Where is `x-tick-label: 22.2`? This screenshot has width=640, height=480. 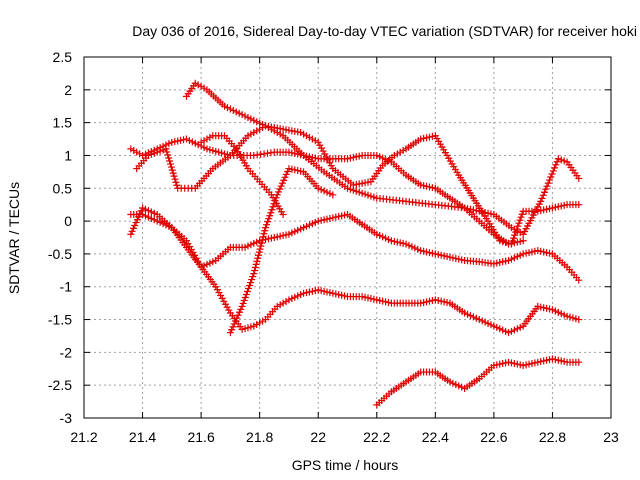 x-tick-label: 22.2 is located at coordinates (376, 437).